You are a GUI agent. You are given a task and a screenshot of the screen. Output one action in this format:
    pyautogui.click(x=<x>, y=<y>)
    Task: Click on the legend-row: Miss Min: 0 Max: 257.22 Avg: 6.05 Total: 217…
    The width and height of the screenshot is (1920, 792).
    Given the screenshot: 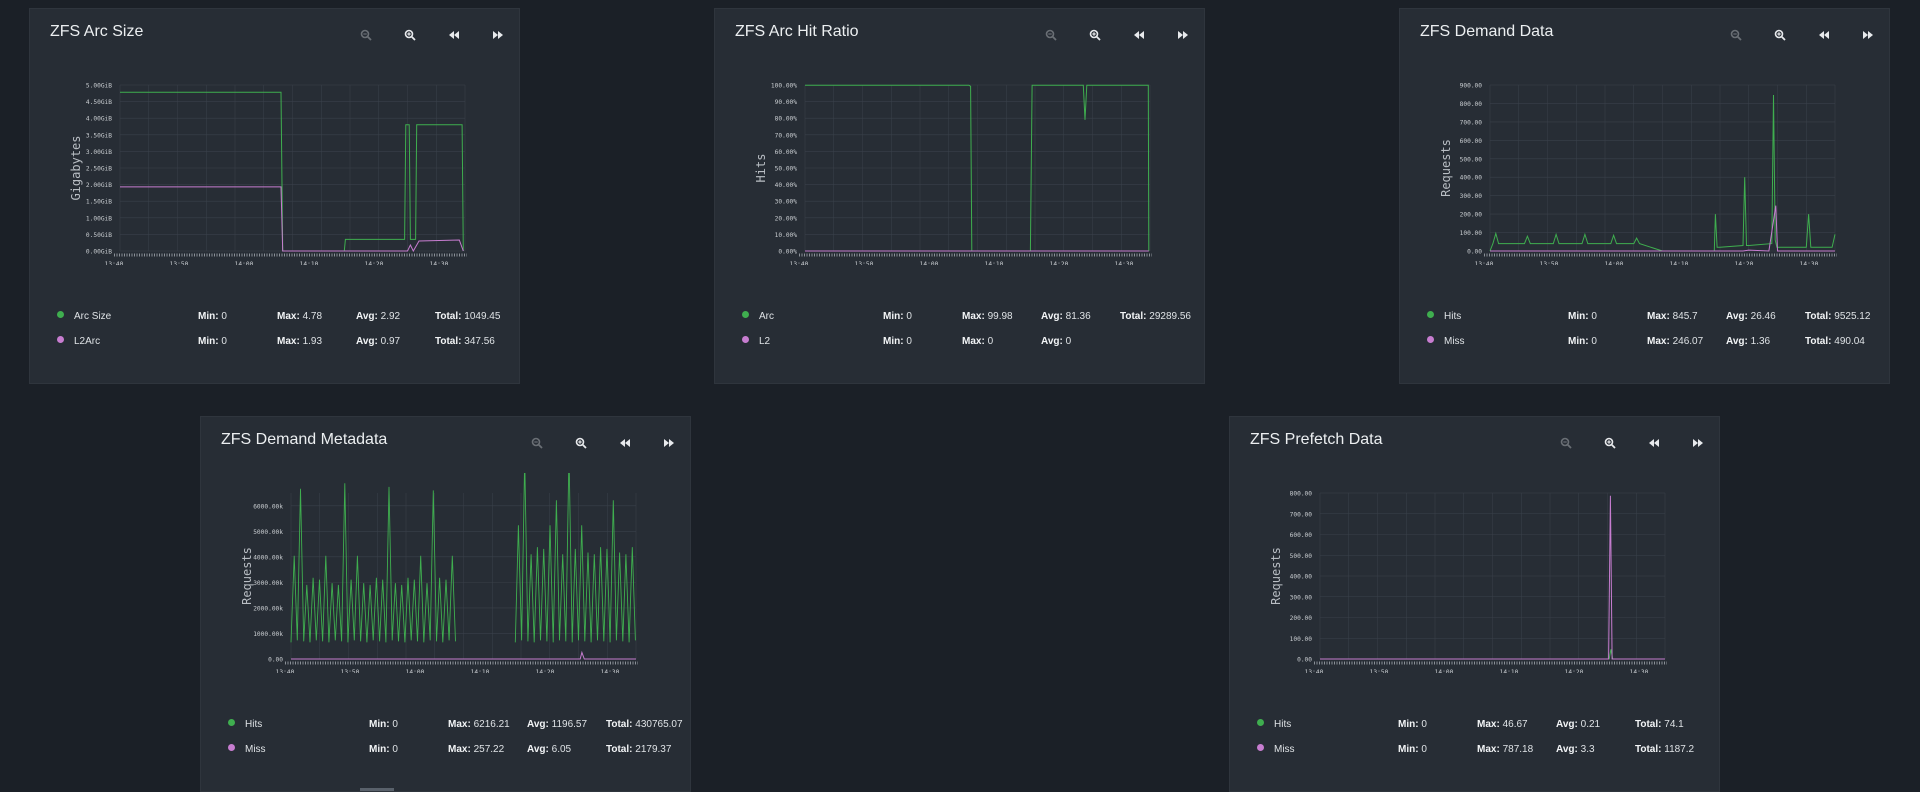 What is the action you would take?
    pyautogui.click(x=454, y=756)
    